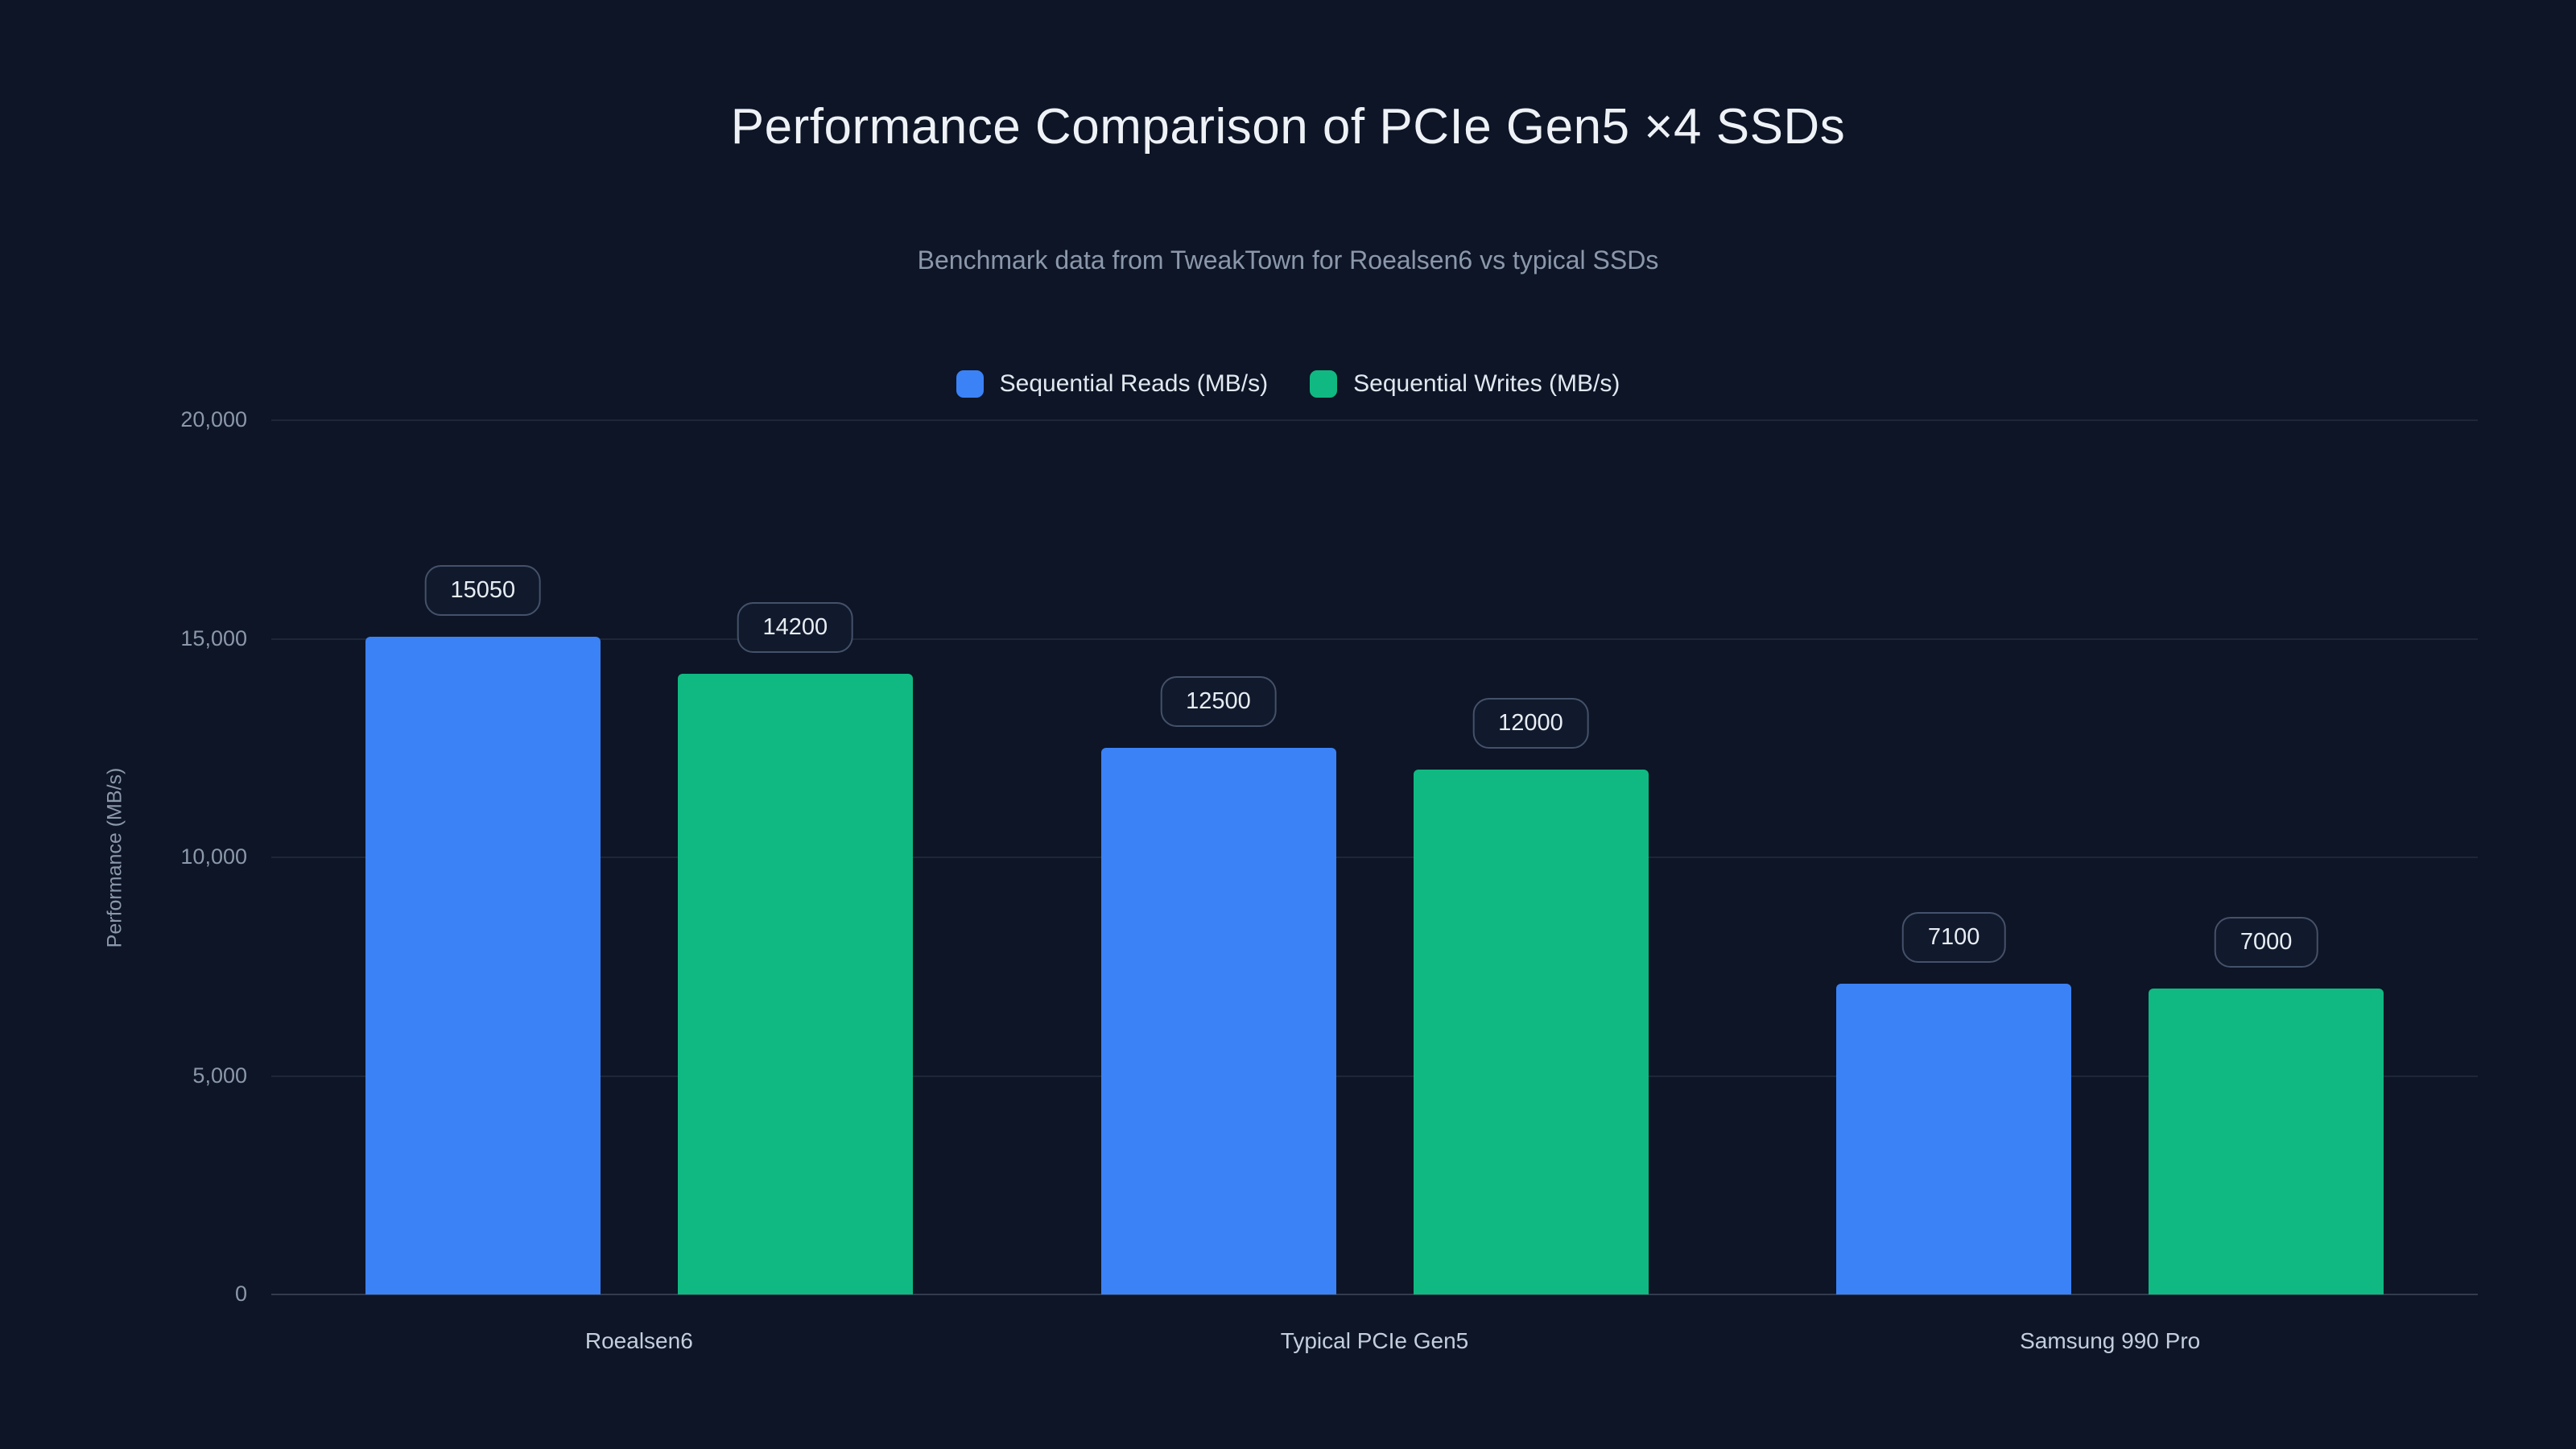 This screenshot has width=2576, height=1449. I want to click on bar-samsung-990-pro-sequential-writes-mb-s, so click(2266, 1141).